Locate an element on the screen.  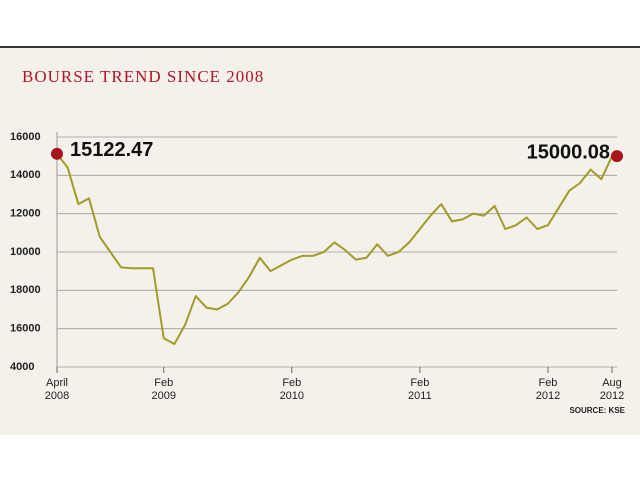
chart-title: BOURSE TREND SINCE 2008 is located at coordinates (143, 76).